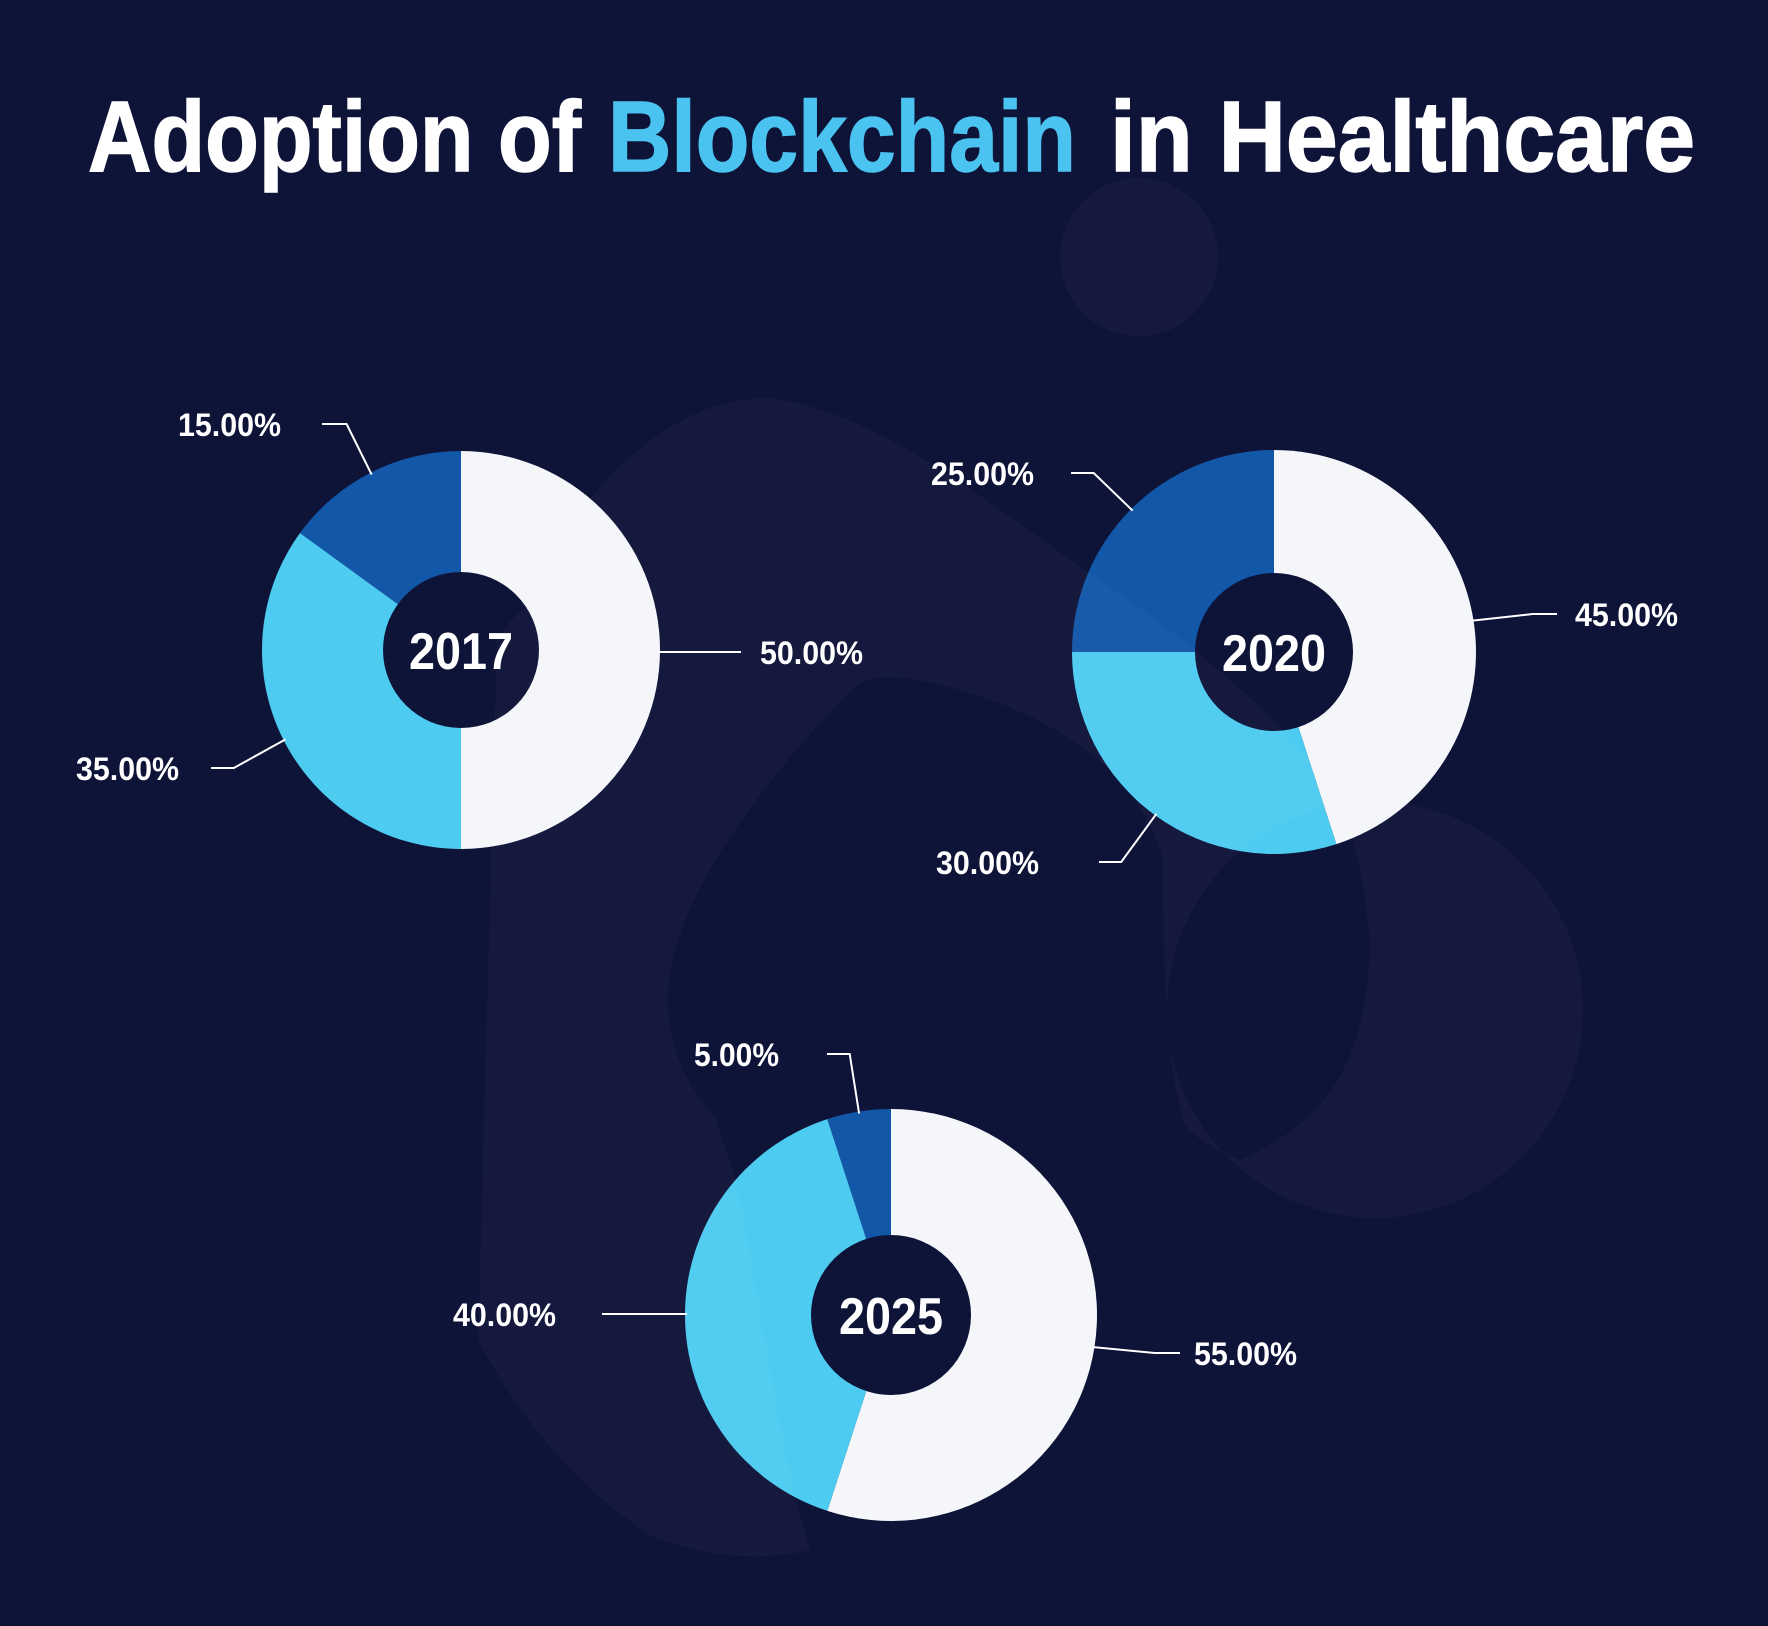 This screenshot has height=1626, width=1768. What do you see at coordinates (736, 1055) in the screenshot?
I see `svg-text: 5.00%` at bounding box center [736, 1055].